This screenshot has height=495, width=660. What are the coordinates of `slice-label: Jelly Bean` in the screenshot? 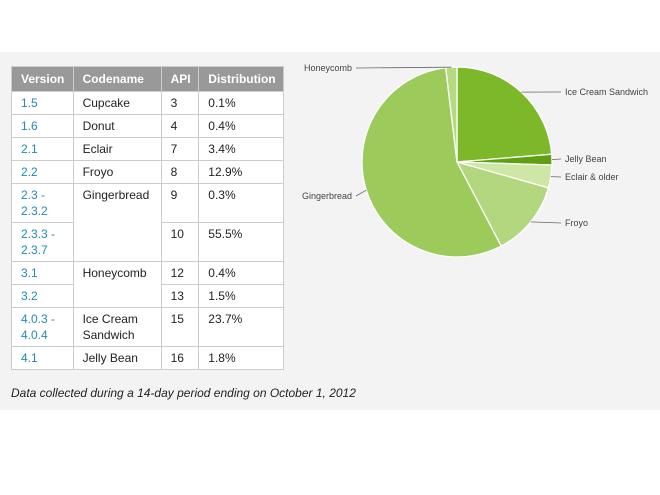 It's located at (586, 159).